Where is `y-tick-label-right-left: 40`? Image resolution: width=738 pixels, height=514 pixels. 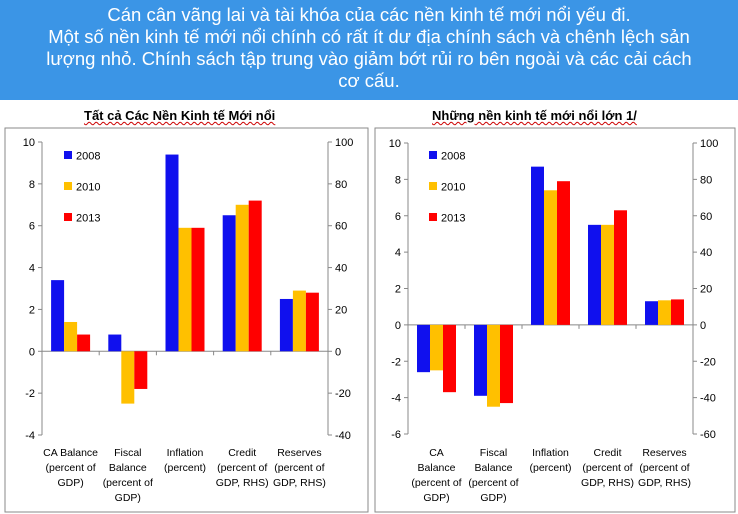
y-tick-label-right-left: 40 is located at coordinates (341, 269).